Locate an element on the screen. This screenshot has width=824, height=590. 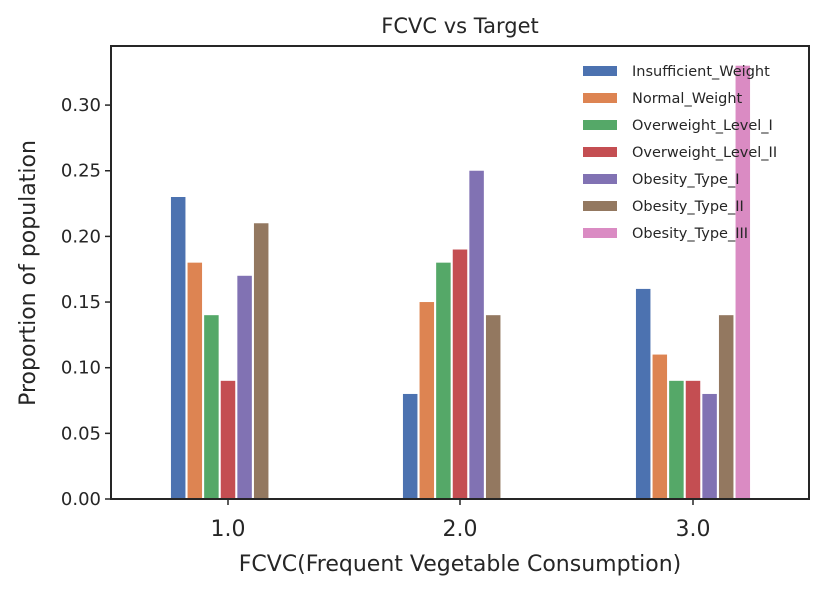
bar-obesity-type-i-3.0 is located at coordinates (709, 446).